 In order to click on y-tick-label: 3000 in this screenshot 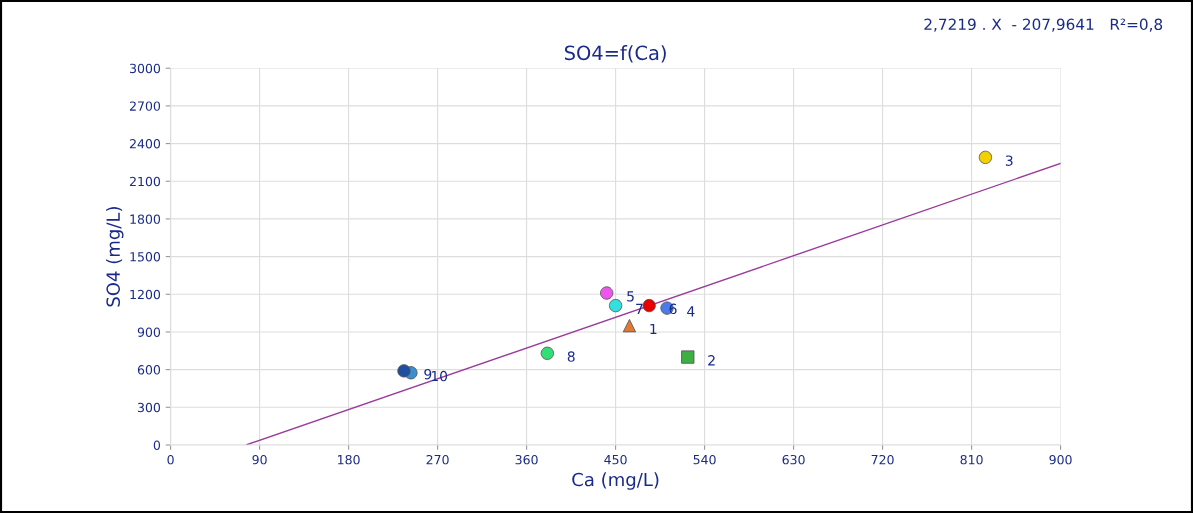, I will do `click(145, 68)`.